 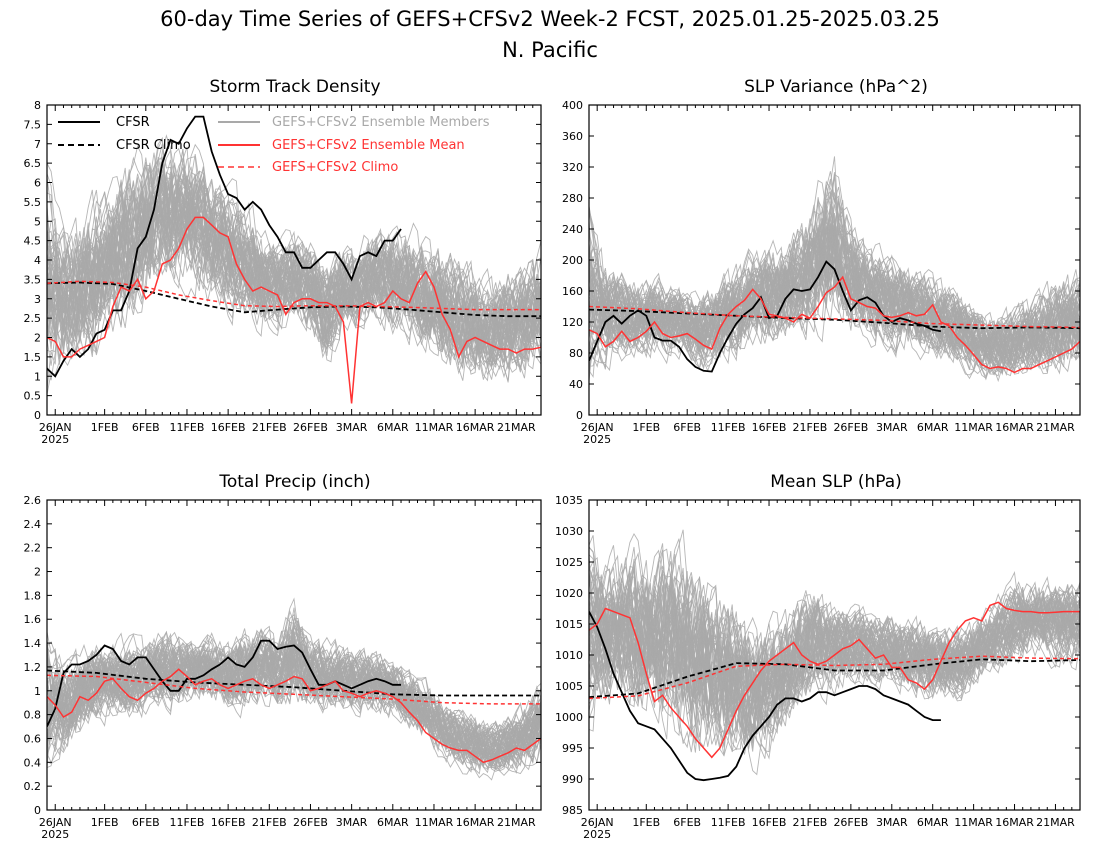 I want to click on y-tick-label: 2.5, so click(x=33, y=318).